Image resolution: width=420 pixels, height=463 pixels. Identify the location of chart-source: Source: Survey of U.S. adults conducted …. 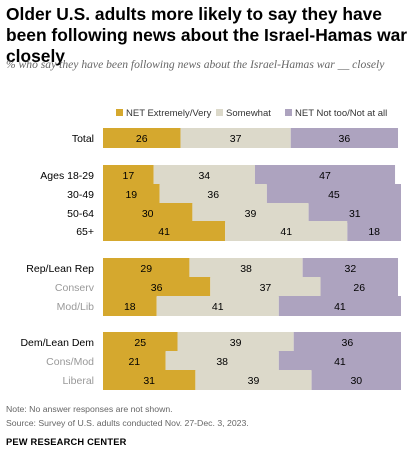
(127, 423).